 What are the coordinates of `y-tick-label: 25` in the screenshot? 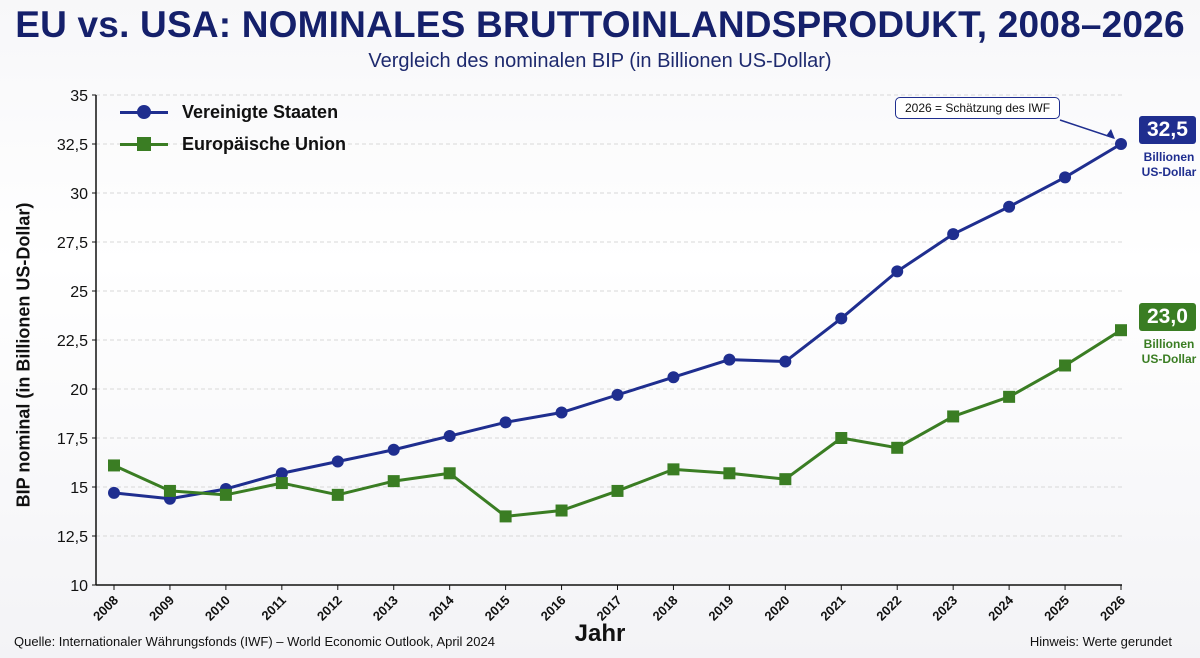 It's located at (79, 292).